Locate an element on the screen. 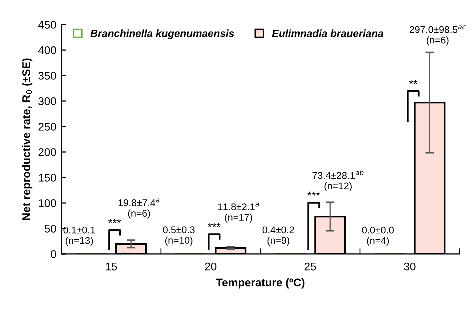  data-label: 11.8±2.1$^{a}$ (n=17) is located at coordinates (239, 212).